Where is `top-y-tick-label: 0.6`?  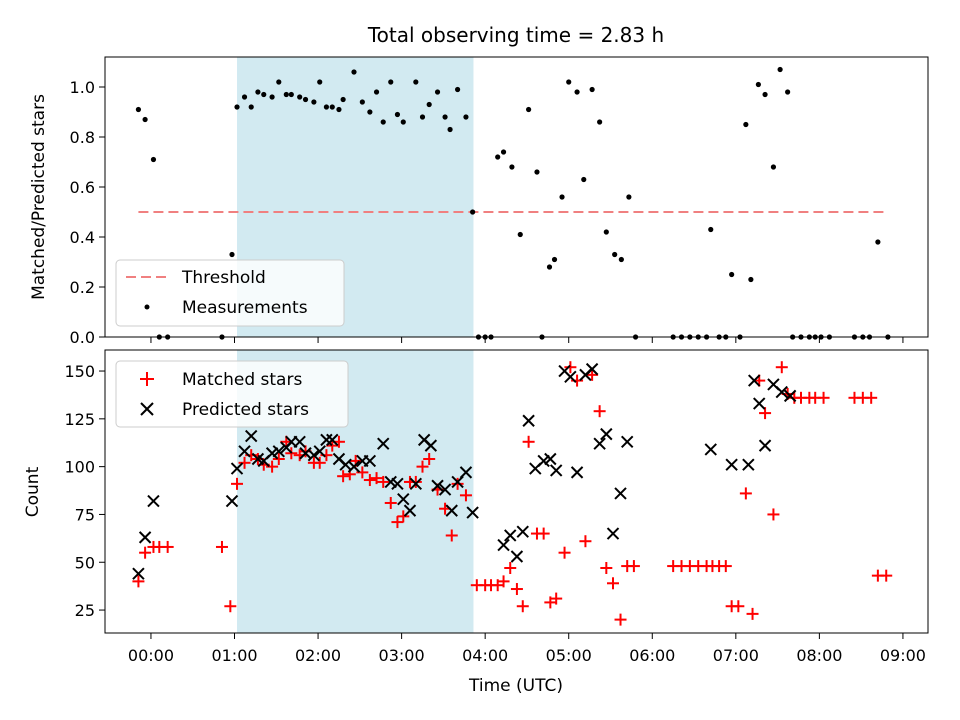
top-y-tick-label: 0.6 is located at coordinates (82, 187).